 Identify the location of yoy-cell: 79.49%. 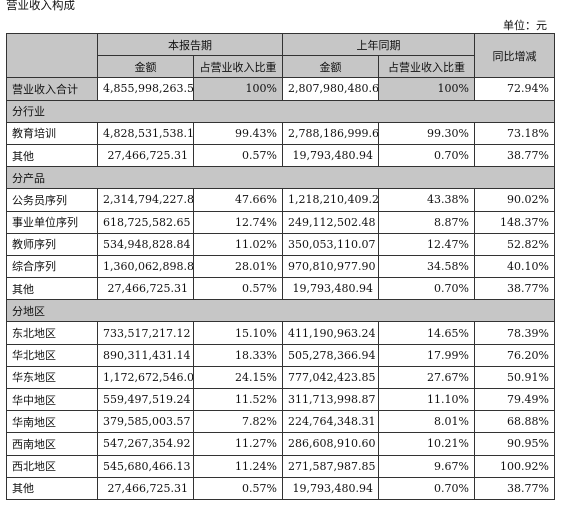
(514, 399).